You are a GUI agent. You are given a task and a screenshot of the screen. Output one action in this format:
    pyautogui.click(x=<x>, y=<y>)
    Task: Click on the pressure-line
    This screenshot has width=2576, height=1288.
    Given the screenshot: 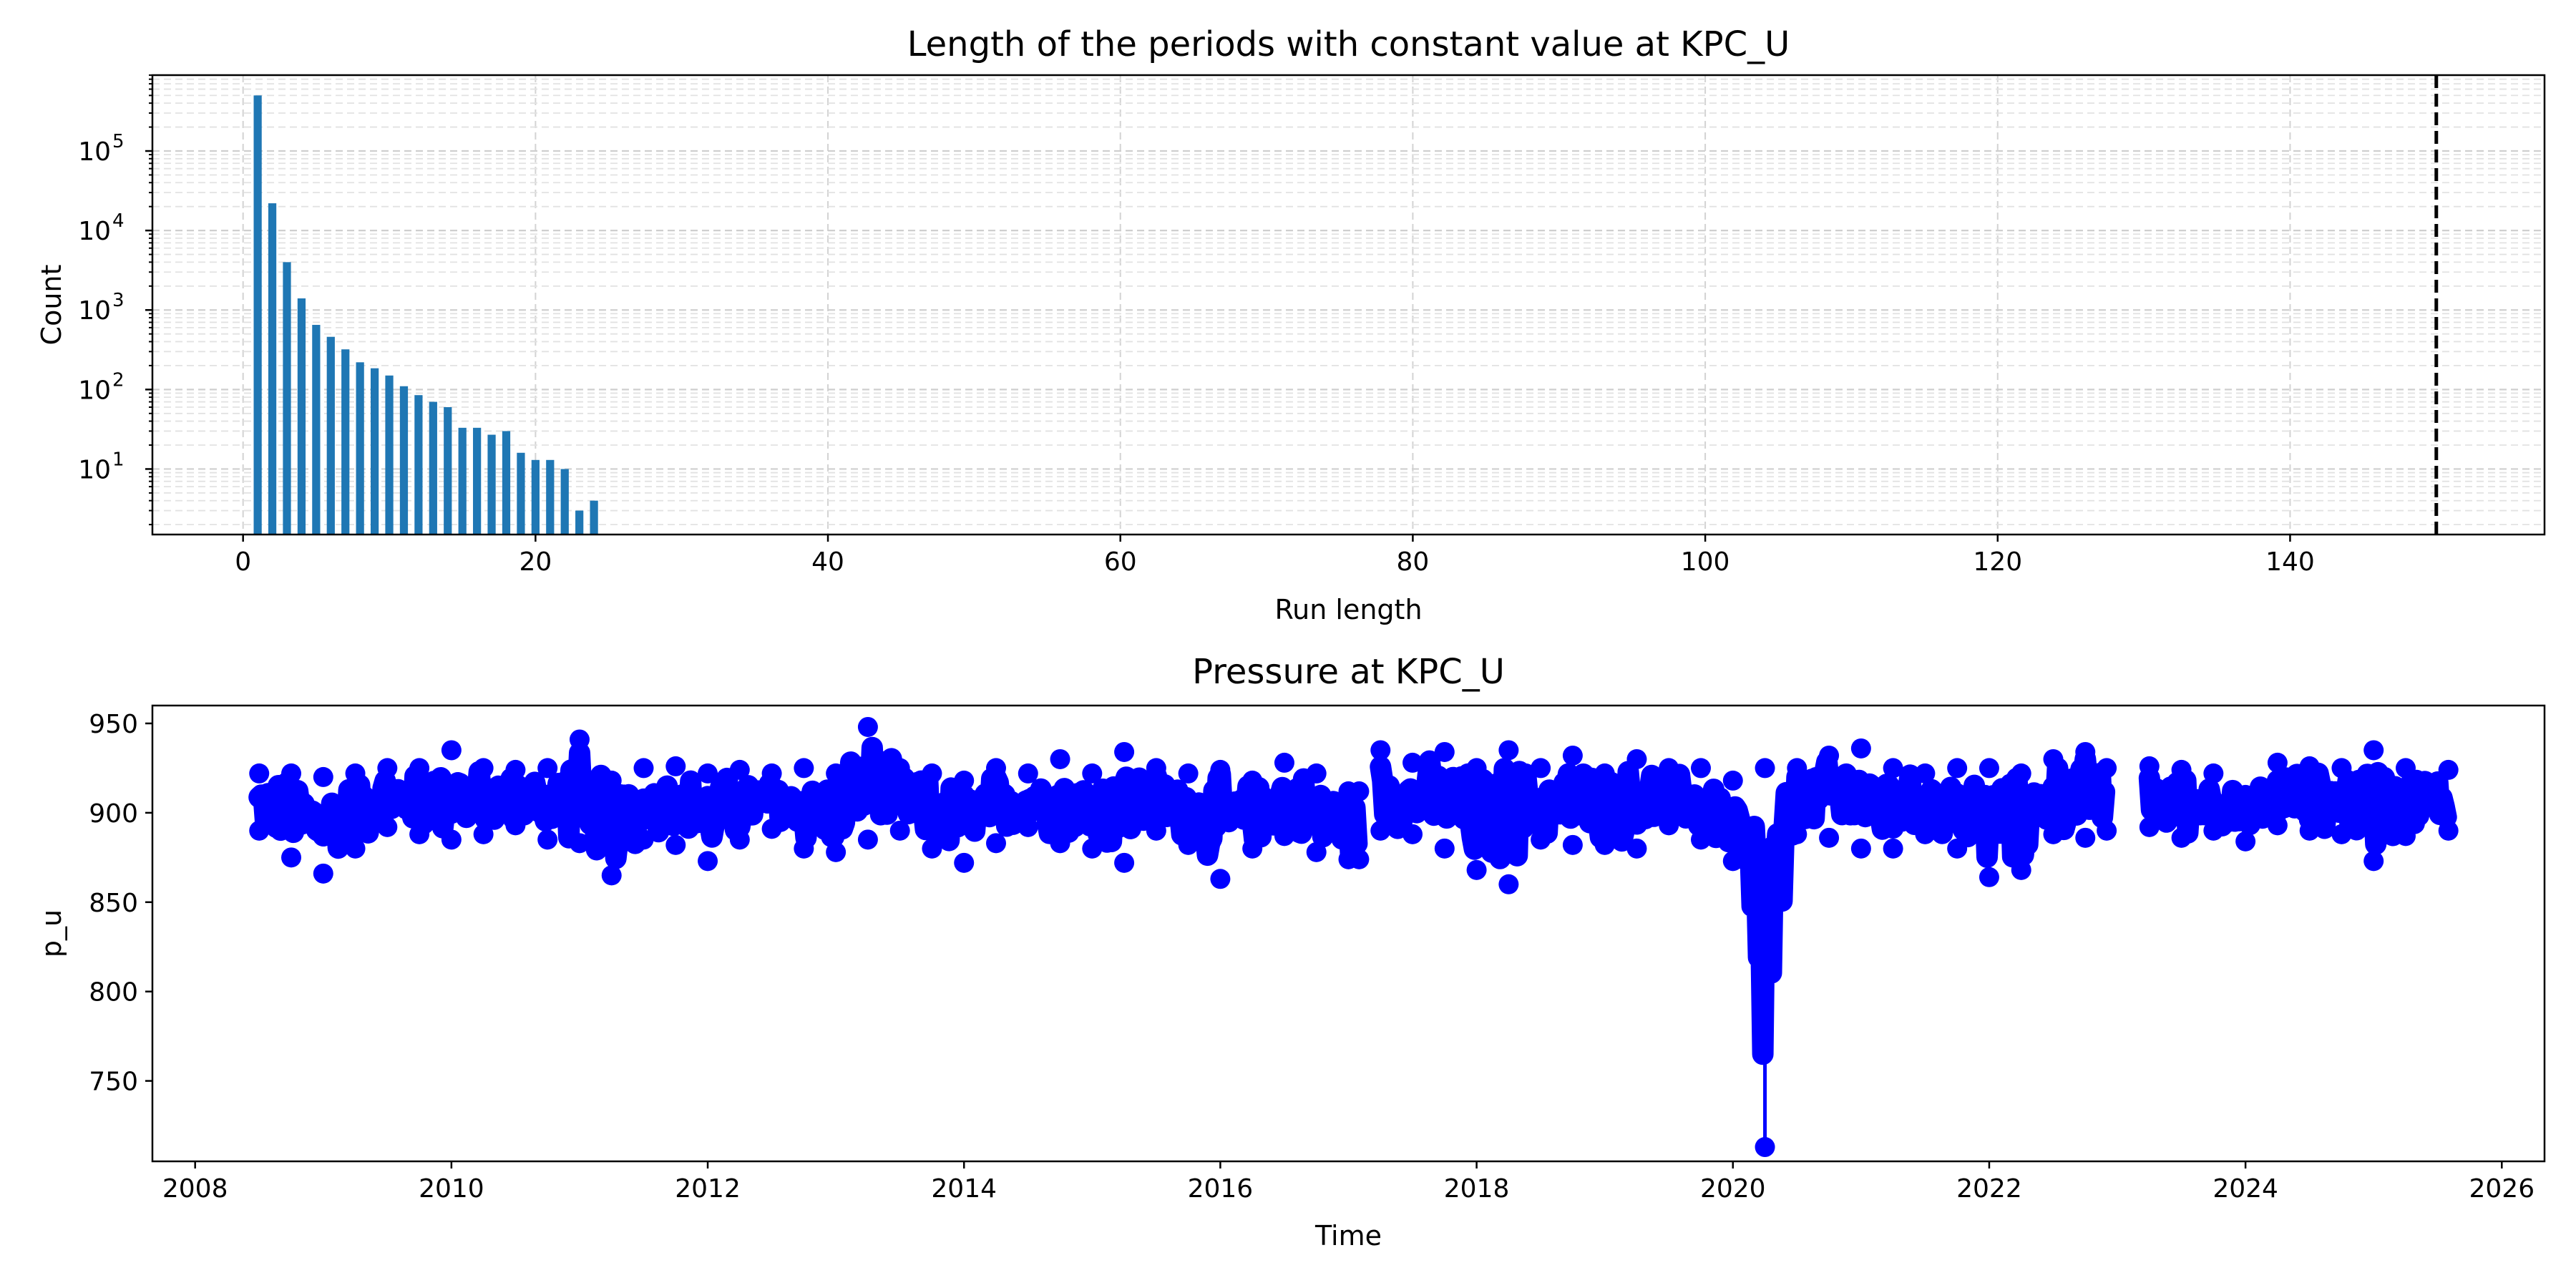 What is the action you would take?
    pyautogui.click(x=808, y=803)
    